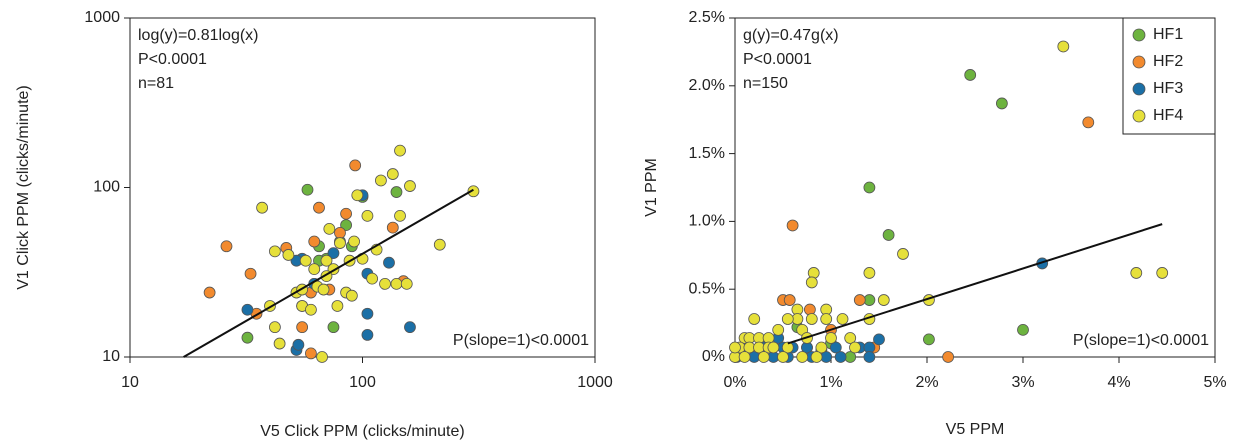 Image resolution: width=1238 pixels, height=445 pixels. I want to click on y-tick-label: 10, so click(111, 356).